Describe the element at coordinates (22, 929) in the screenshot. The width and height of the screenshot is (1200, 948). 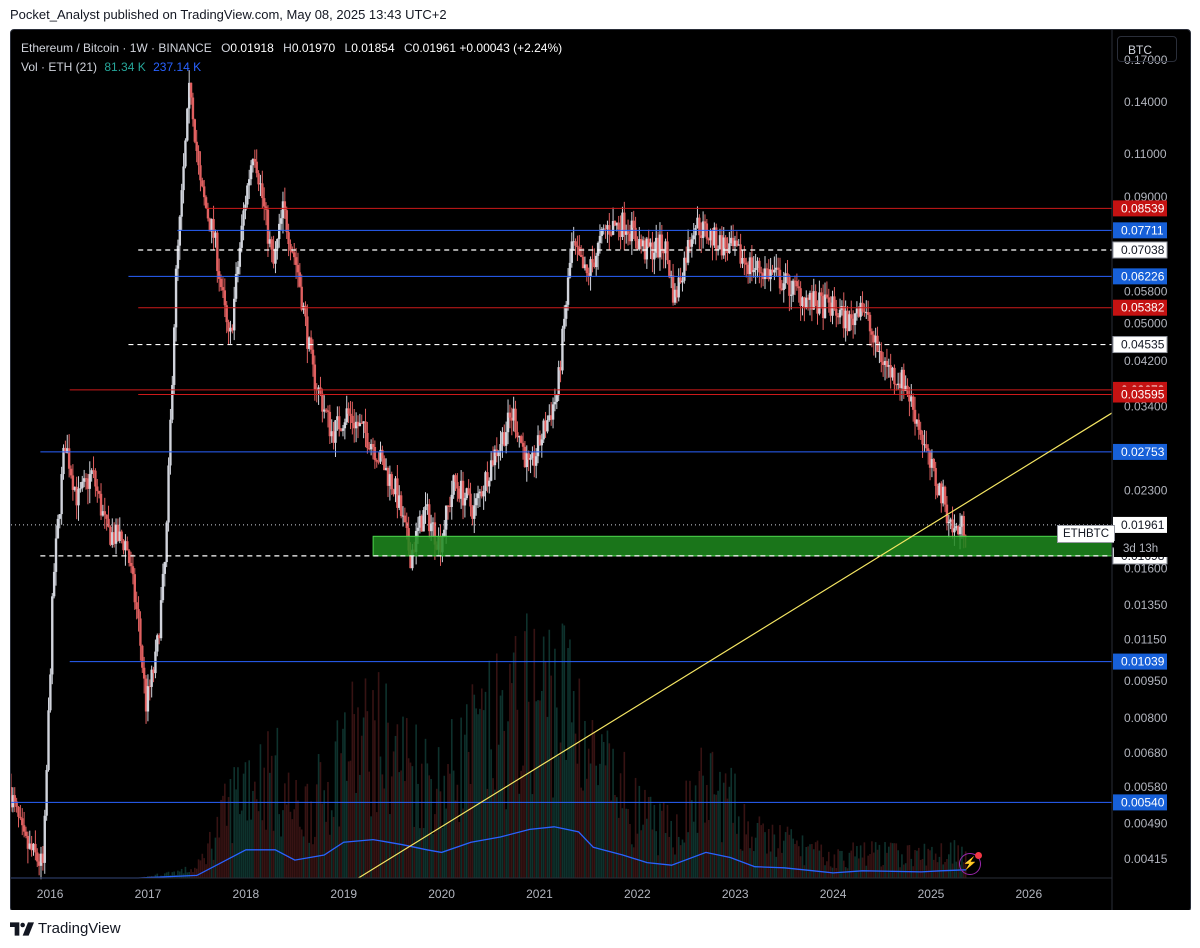
I see `tradingview-logo-icon` at that location.